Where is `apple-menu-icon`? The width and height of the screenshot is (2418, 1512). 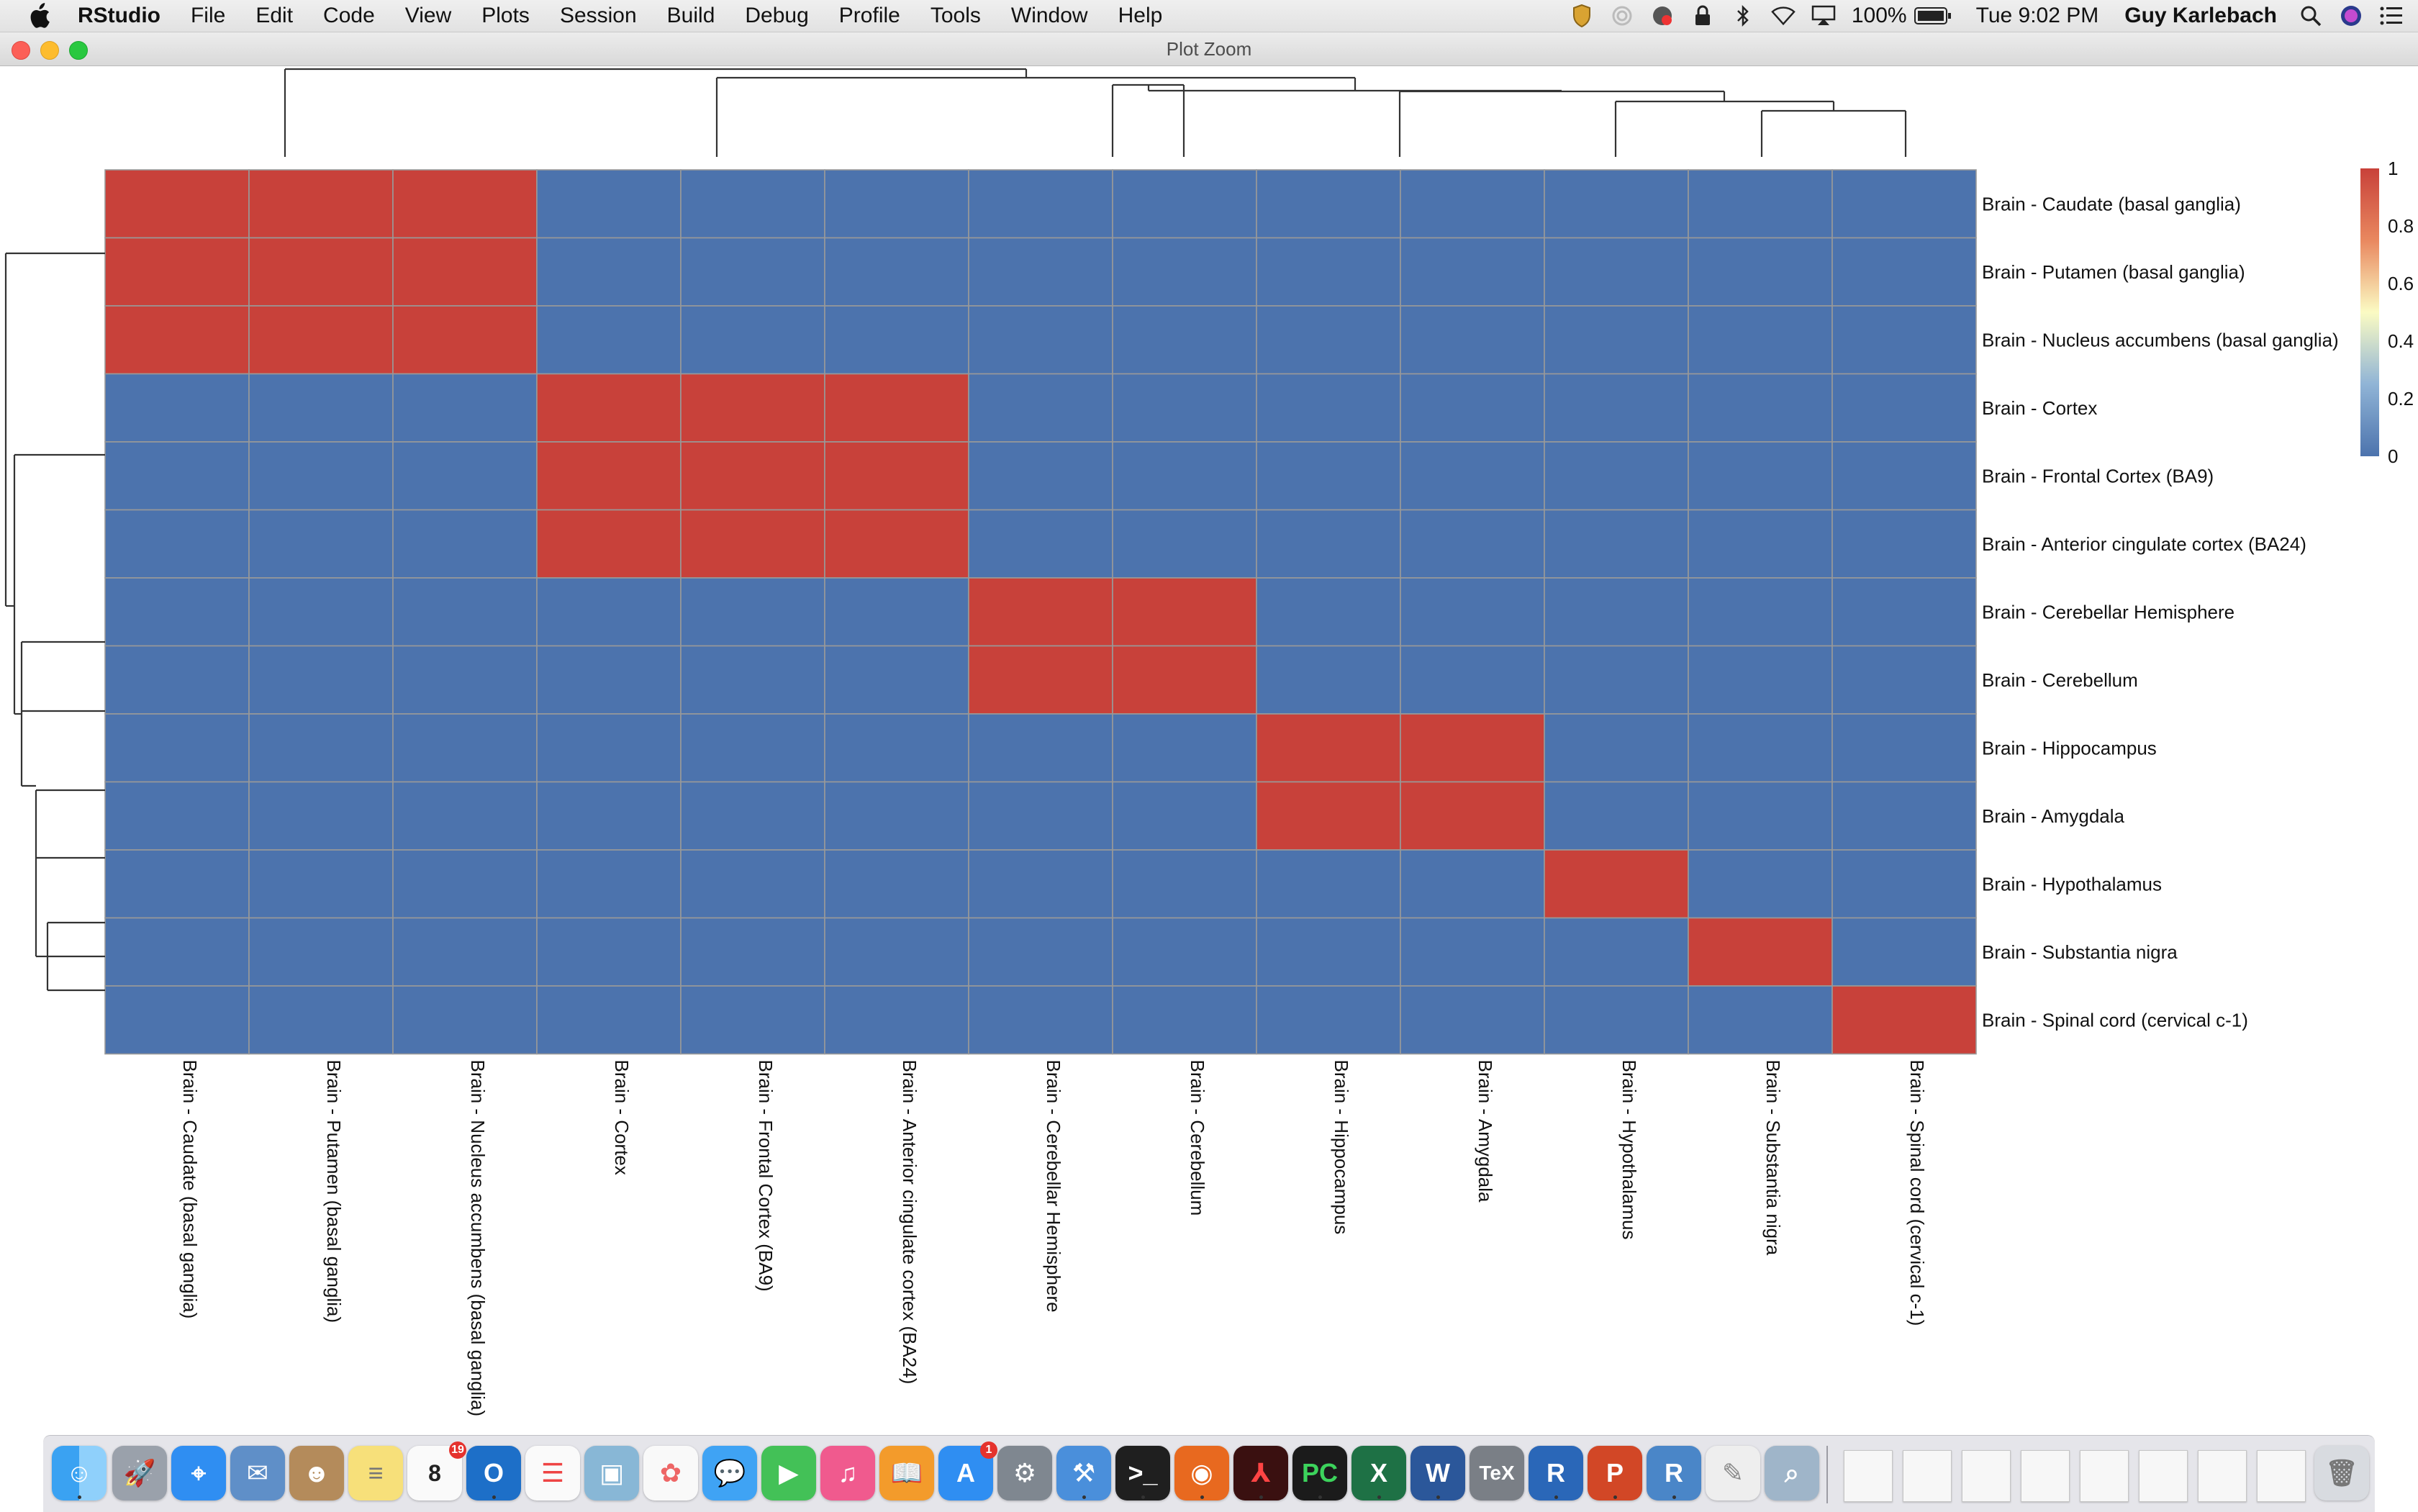 apple-menu-icon is located at coordinates (40, 16).